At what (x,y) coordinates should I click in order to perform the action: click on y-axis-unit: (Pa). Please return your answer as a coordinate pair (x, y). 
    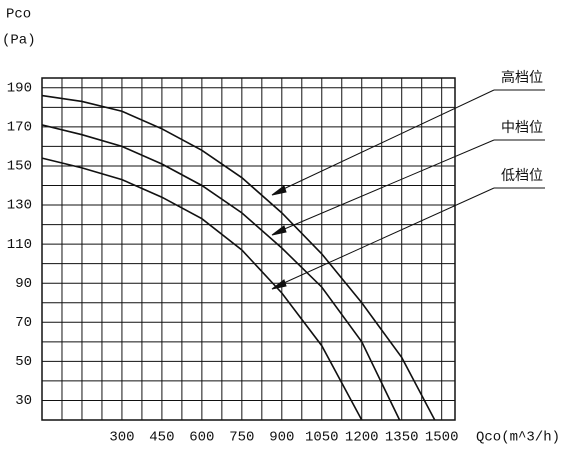
    Looking at the image, I should click on (19, 41).